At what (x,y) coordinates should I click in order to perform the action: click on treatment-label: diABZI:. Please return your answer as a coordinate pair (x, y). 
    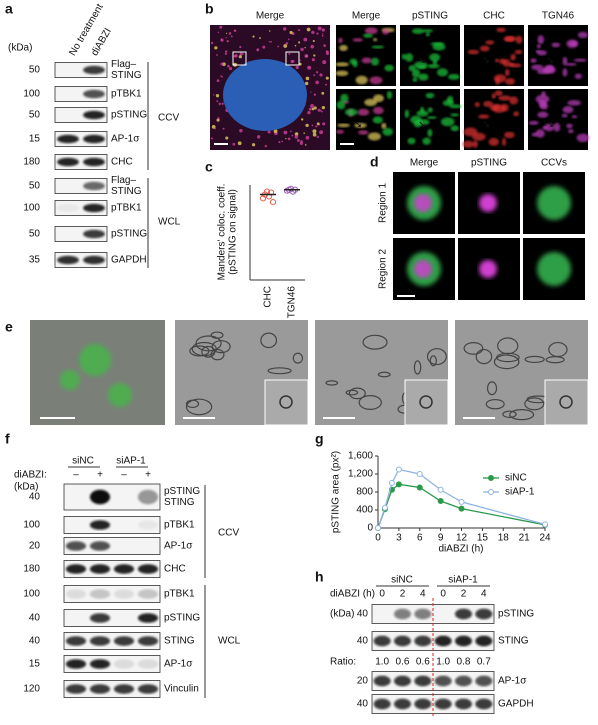
    Looking at the image, I should click on (30, 475).